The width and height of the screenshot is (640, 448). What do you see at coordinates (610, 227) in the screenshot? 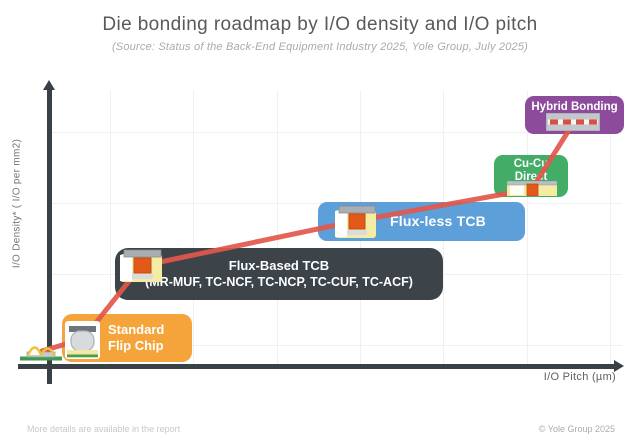
I see `gridline-v` at bounding box center [610, 227].